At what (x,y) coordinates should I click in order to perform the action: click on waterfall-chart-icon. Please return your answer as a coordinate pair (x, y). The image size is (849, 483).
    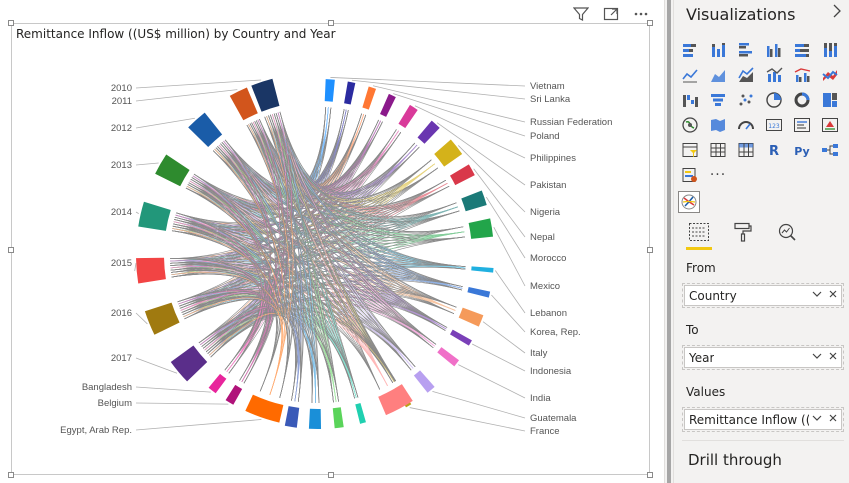
    Looking at the image, I should click on (690, 100).